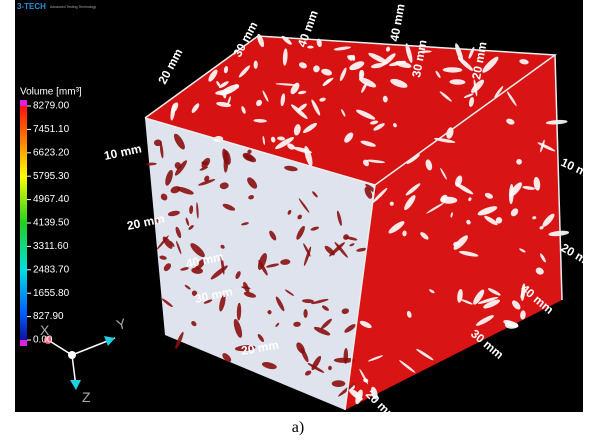 This screenshot has width=597, height=443. Describe the element at coordinates (298, 427) in the screenshot. I see `caption: a)` at that location.